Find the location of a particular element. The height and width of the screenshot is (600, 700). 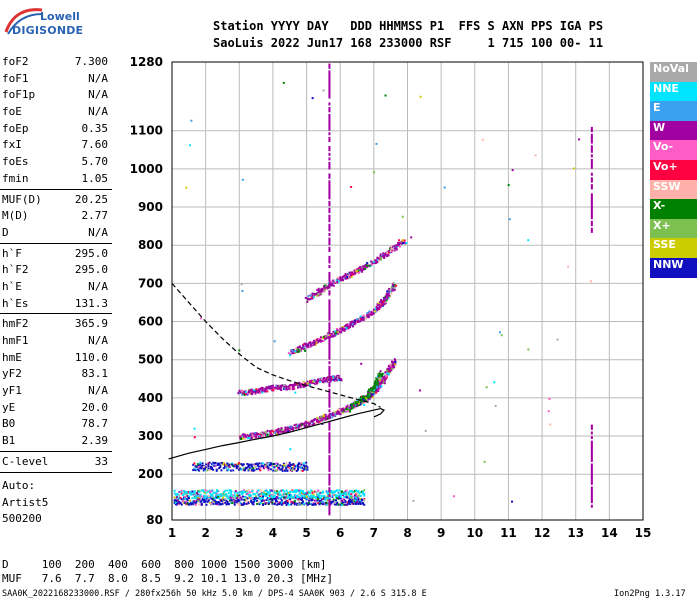

x-tick-label: 11 is located at coordinates (508, 533).